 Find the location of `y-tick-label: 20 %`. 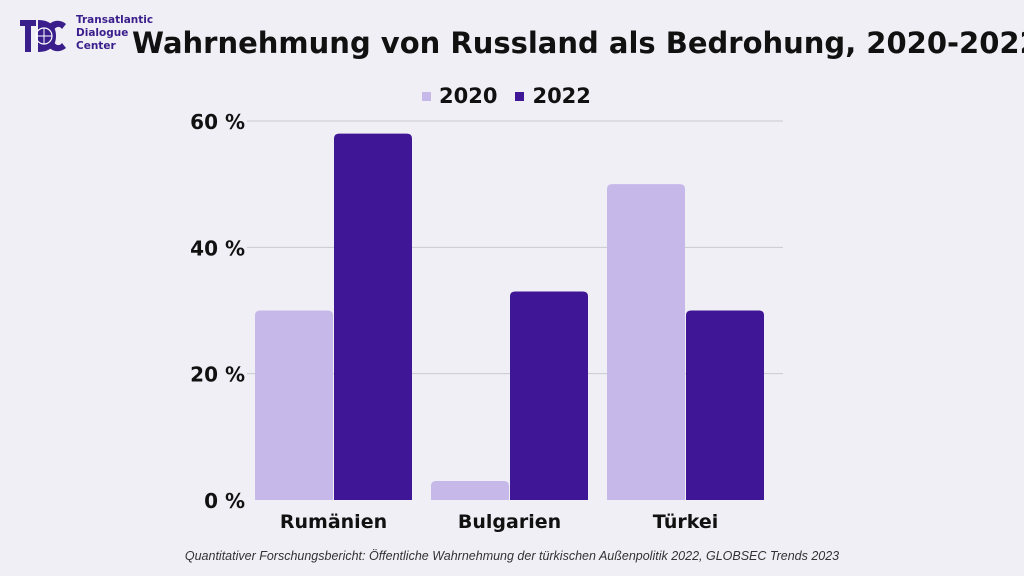

y-tick-label: 20 % is located at coordinates (217, 375).